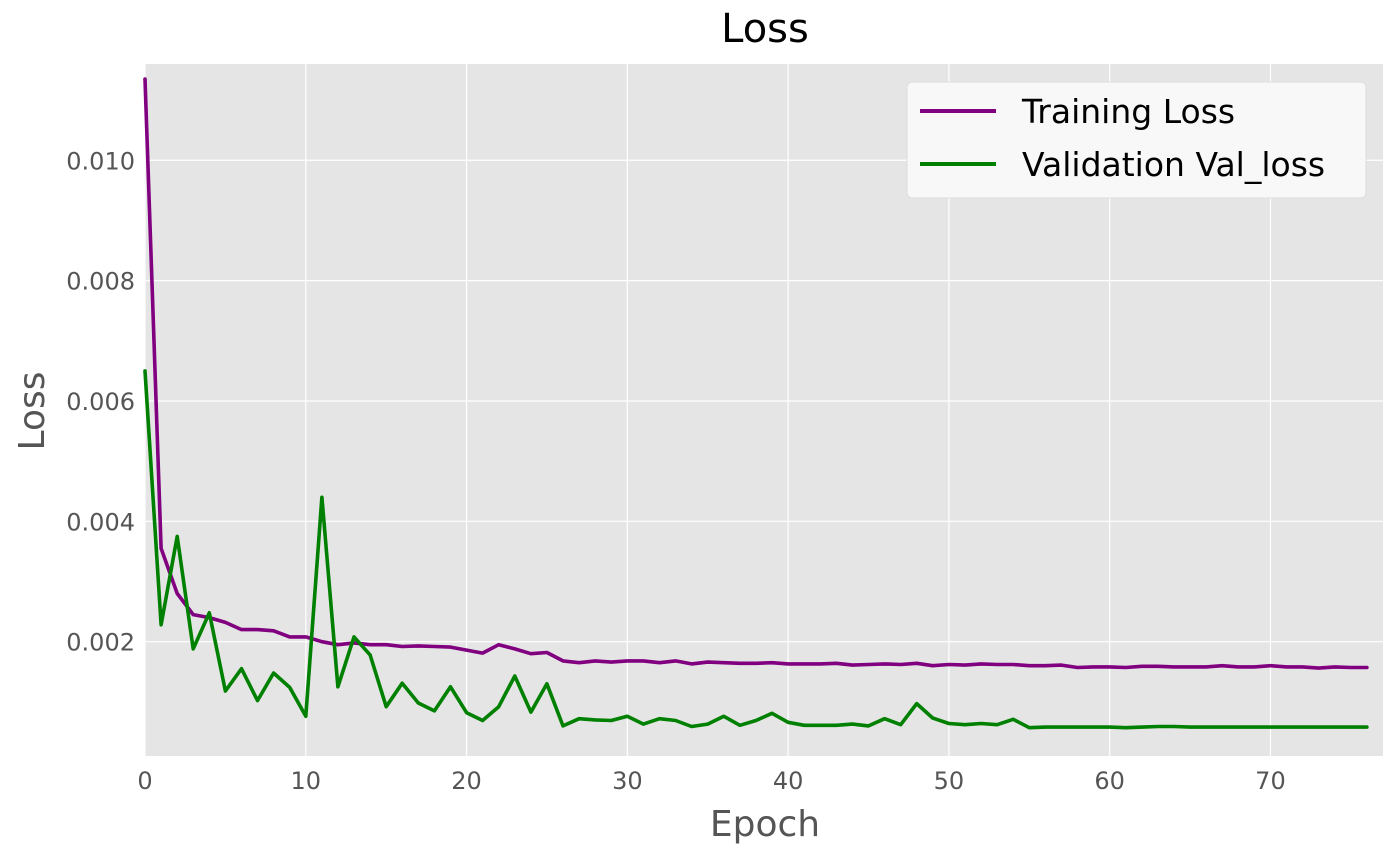  Describe the element at coordinates (1128, 111) in the screenshot. I see `legend-label-training: Training Loss` at that location.